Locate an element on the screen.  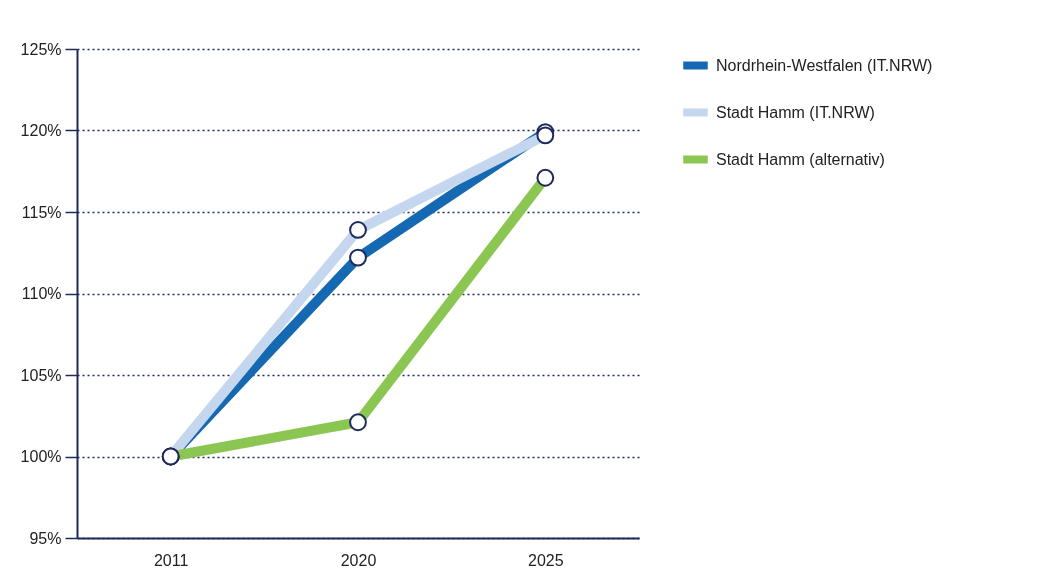
y-tick-label: 100% is located at coordinates (41, 456).